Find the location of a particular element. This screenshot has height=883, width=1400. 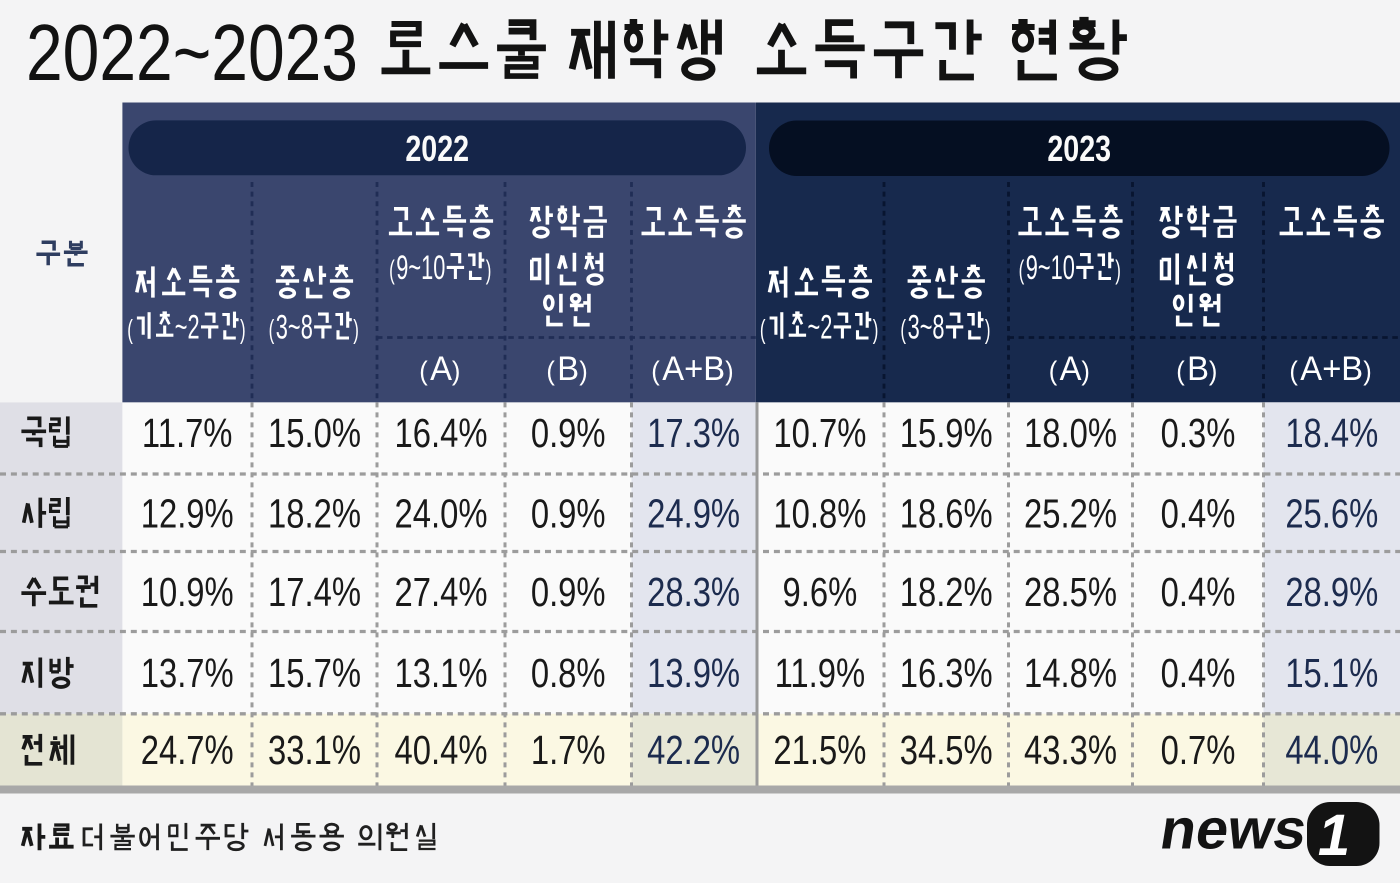

svg-text: 25.6% is located at coordinates (1331, 513).